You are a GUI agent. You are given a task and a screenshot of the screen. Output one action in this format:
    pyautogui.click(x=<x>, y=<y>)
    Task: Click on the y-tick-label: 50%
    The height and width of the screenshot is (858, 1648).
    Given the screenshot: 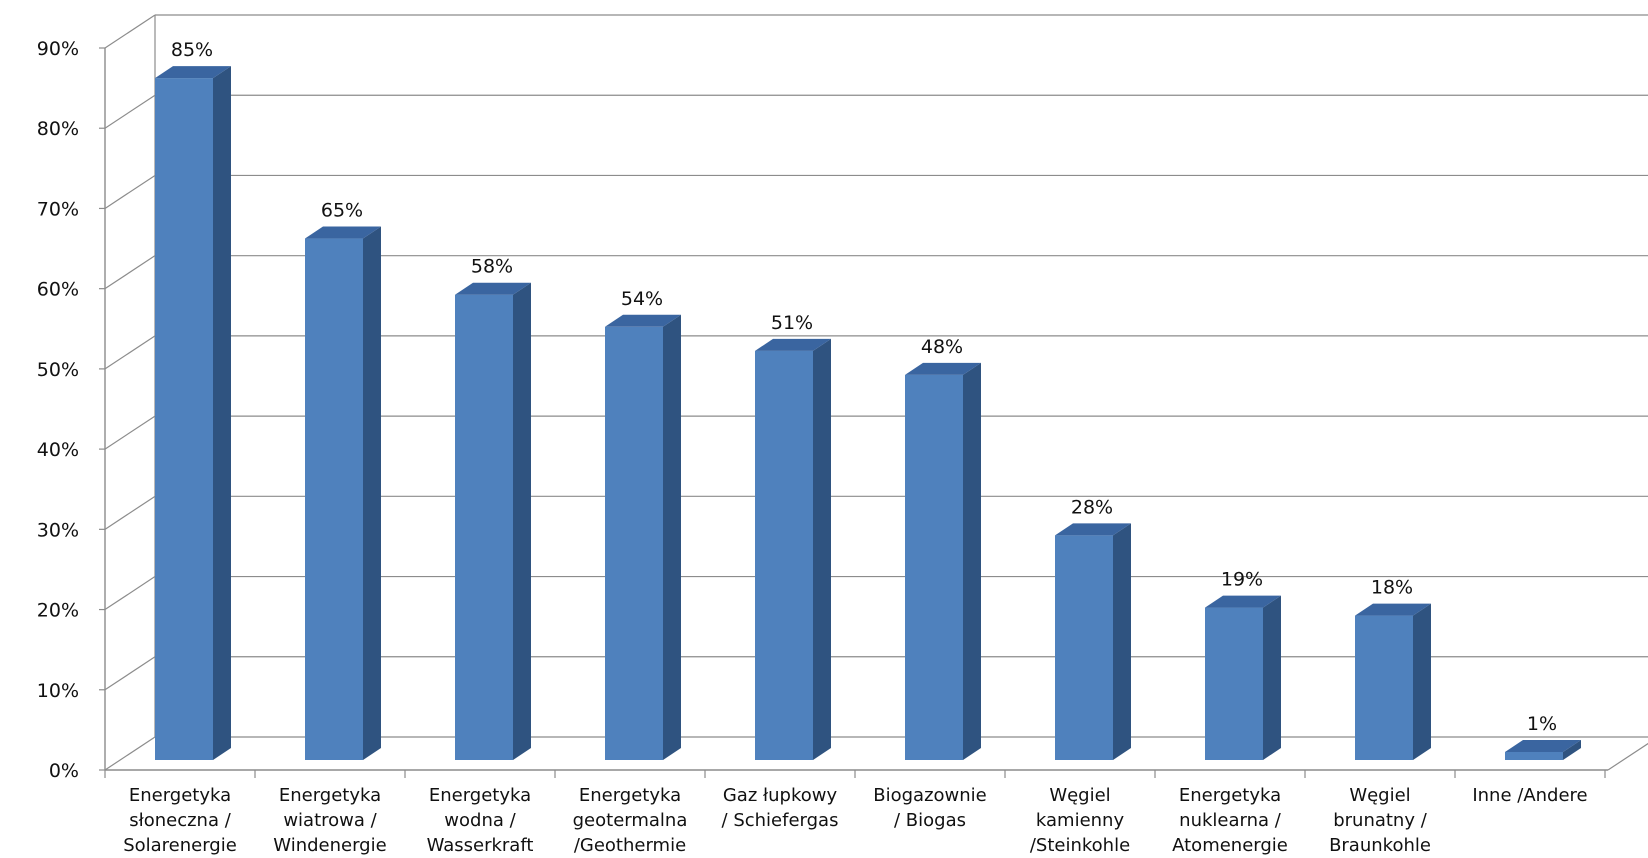 What is the action you would take?
    pyautogui.click(x=58, y=370)
    